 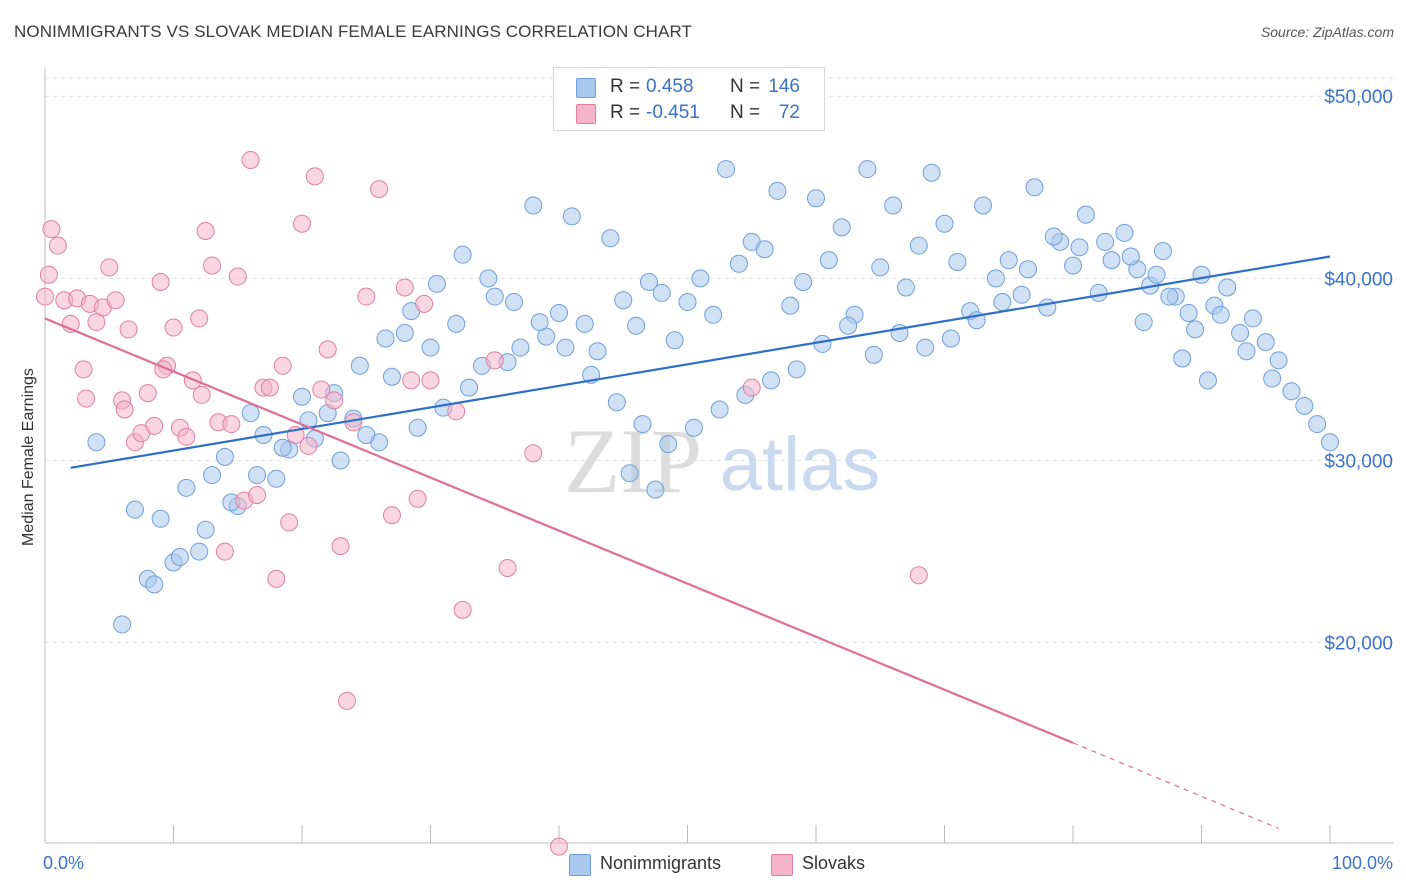 What do you see at coordinates (1358, 462) in the screenshot?
I see `y-tick-label: $30,000` at bounding box center [1358, 462].